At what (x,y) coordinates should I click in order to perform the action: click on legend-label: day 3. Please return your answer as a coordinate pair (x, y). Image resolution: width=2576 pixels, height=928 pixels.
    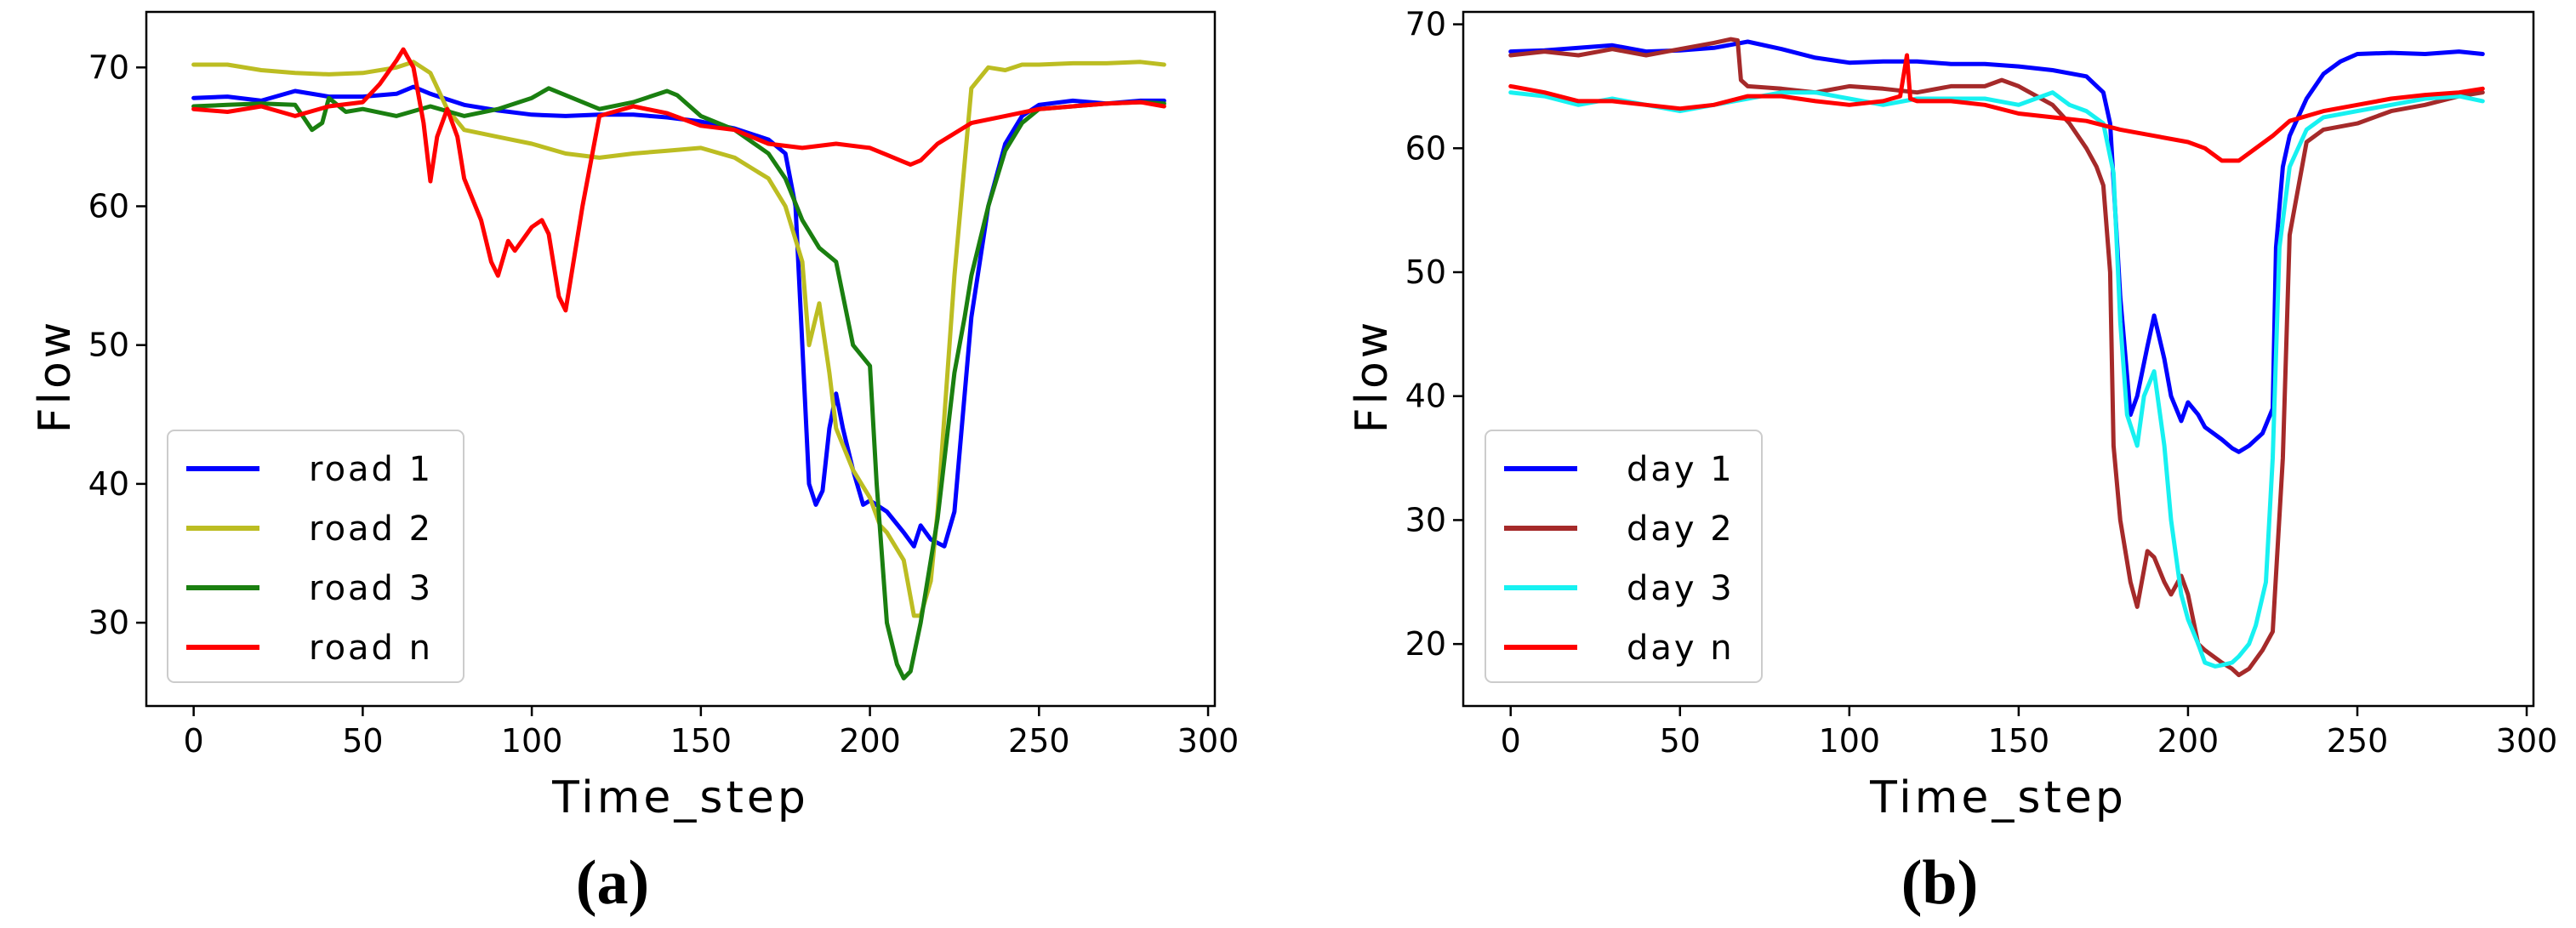
    Looking at the image, I should click on (1681, 588).